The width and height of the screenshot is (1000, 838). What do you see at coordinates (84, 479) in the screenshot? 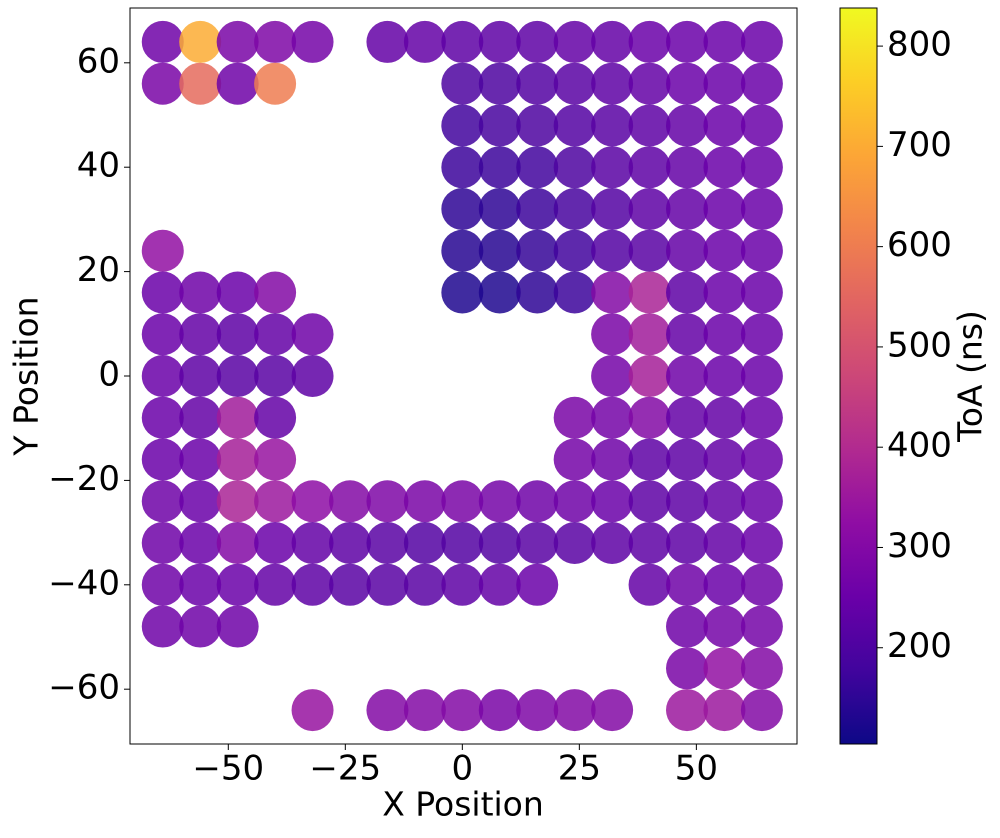
I see `y-tick-label: −20` at bounding box center [84, 479].